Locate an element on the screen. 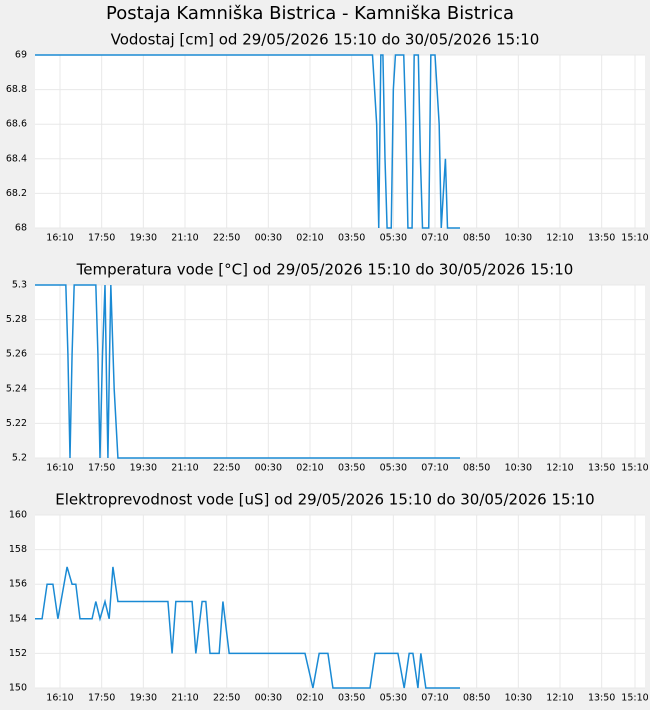 Image resolution: width=650 pixels, height=710 pixels. y-tick-label: 68.6 is located at coordinates (16, 124).